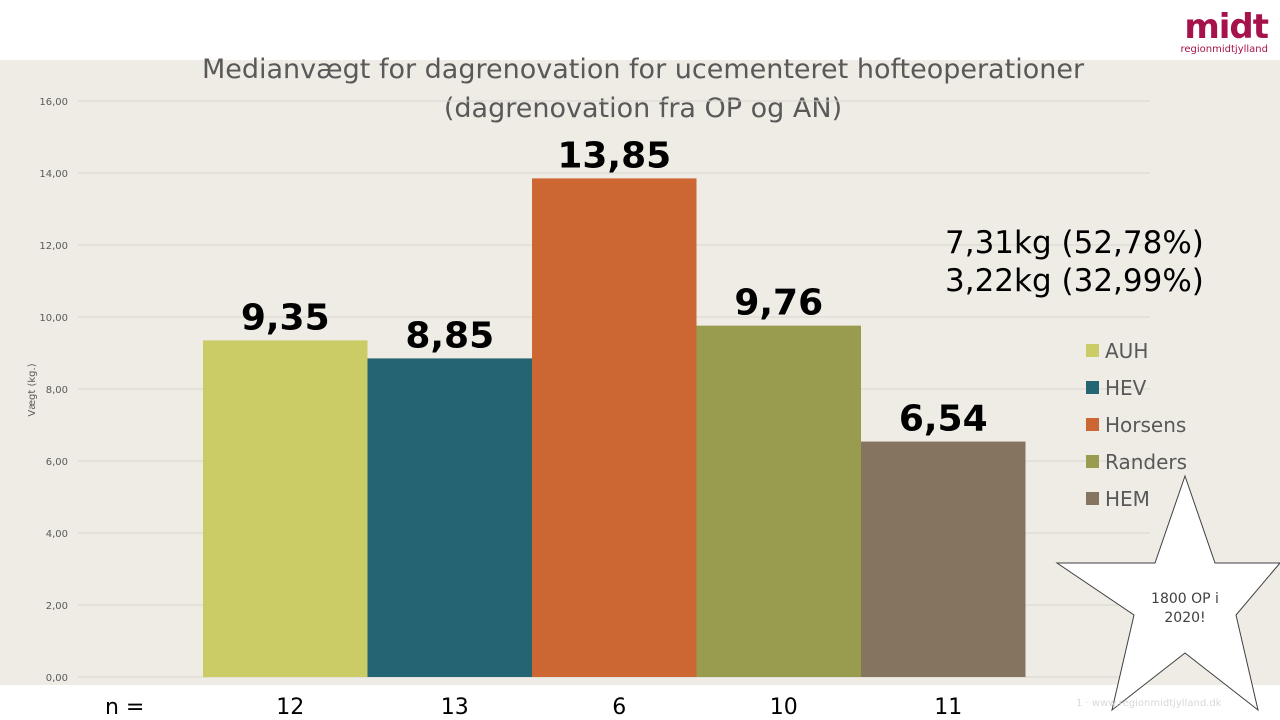  I want to click on legend-label-auh: AUH, so click(1126, 351).